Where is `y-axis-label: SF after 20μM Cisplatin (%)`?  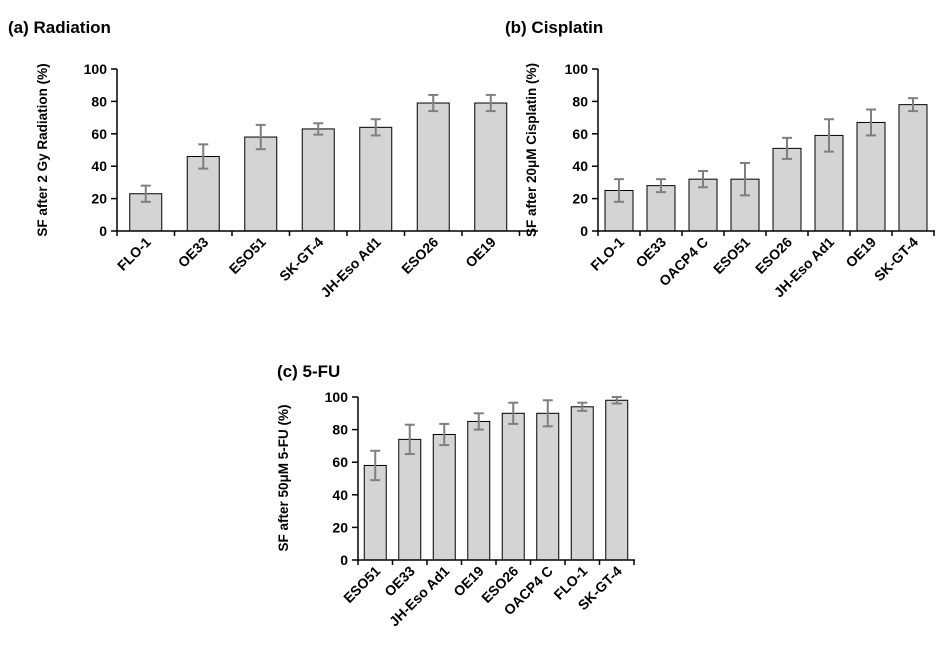
y-axis-label: SF after 20μM Cisplatin (%) is located at coordinates (531, 150).